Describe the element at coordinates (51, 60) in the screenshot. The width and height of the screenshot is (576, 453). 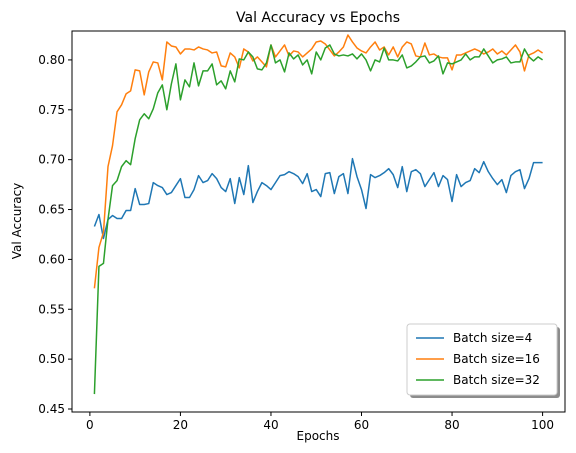
I see `y-tick-label: 0.80` at that location.